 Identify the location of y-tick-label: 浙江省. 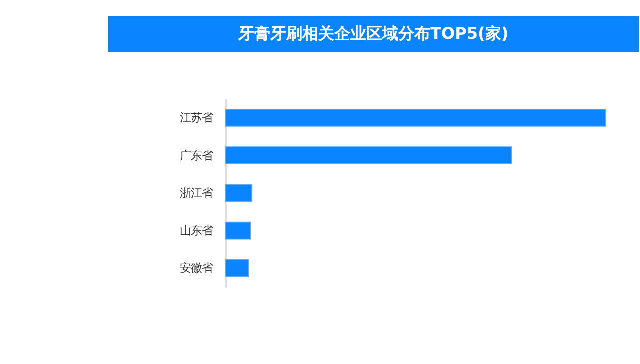
(197, 193).